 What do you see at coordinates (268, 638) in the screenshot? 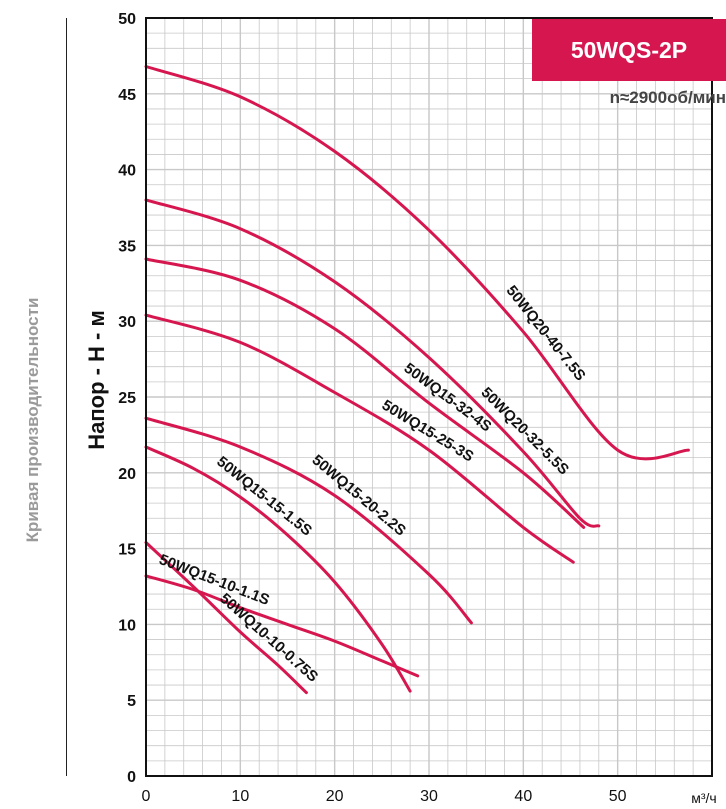
I see `series-label: 50WQ10-10-0.75S` at bounding box center [268, 638].